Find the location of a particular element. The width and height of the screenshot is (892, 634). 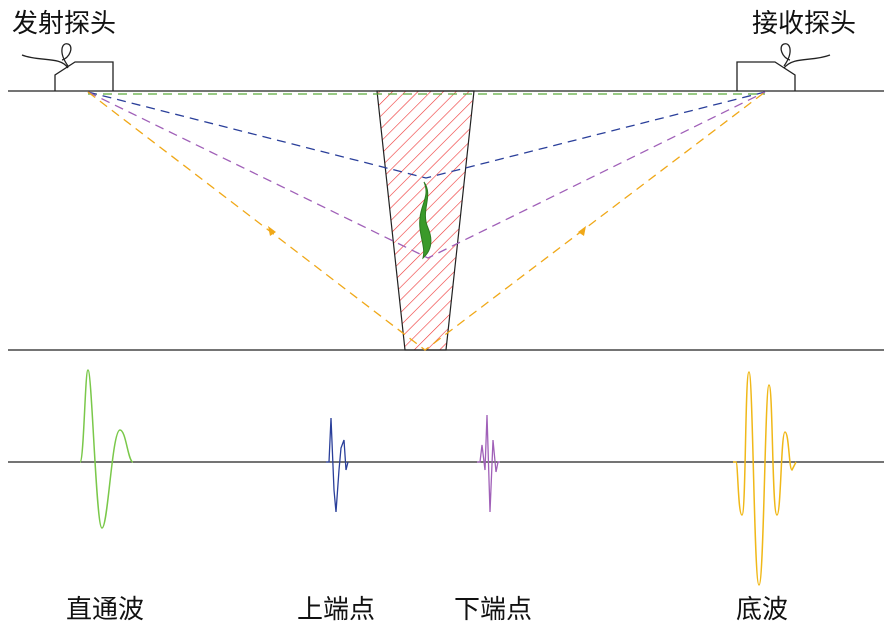

upper-tip-wave is located at coordinates (337, 465).